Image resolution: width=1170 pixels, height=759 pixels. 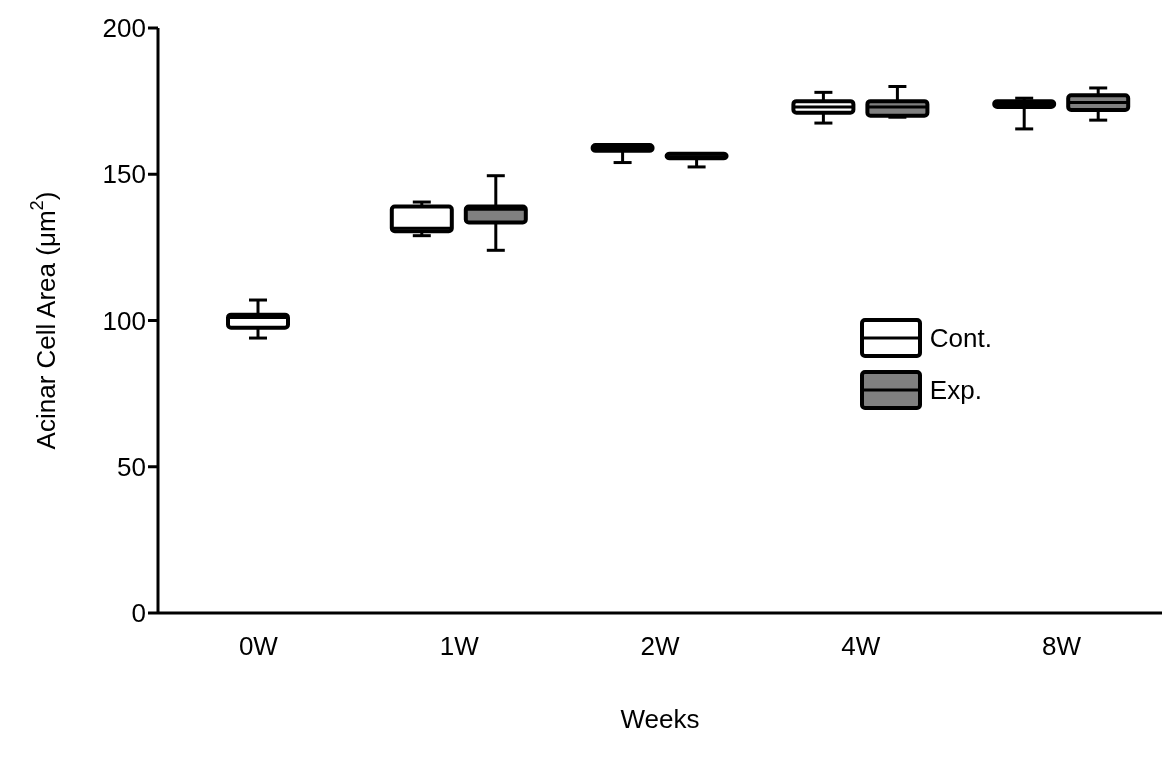 I want to click on y-tick-label: 150, so click(x=124, y=174).